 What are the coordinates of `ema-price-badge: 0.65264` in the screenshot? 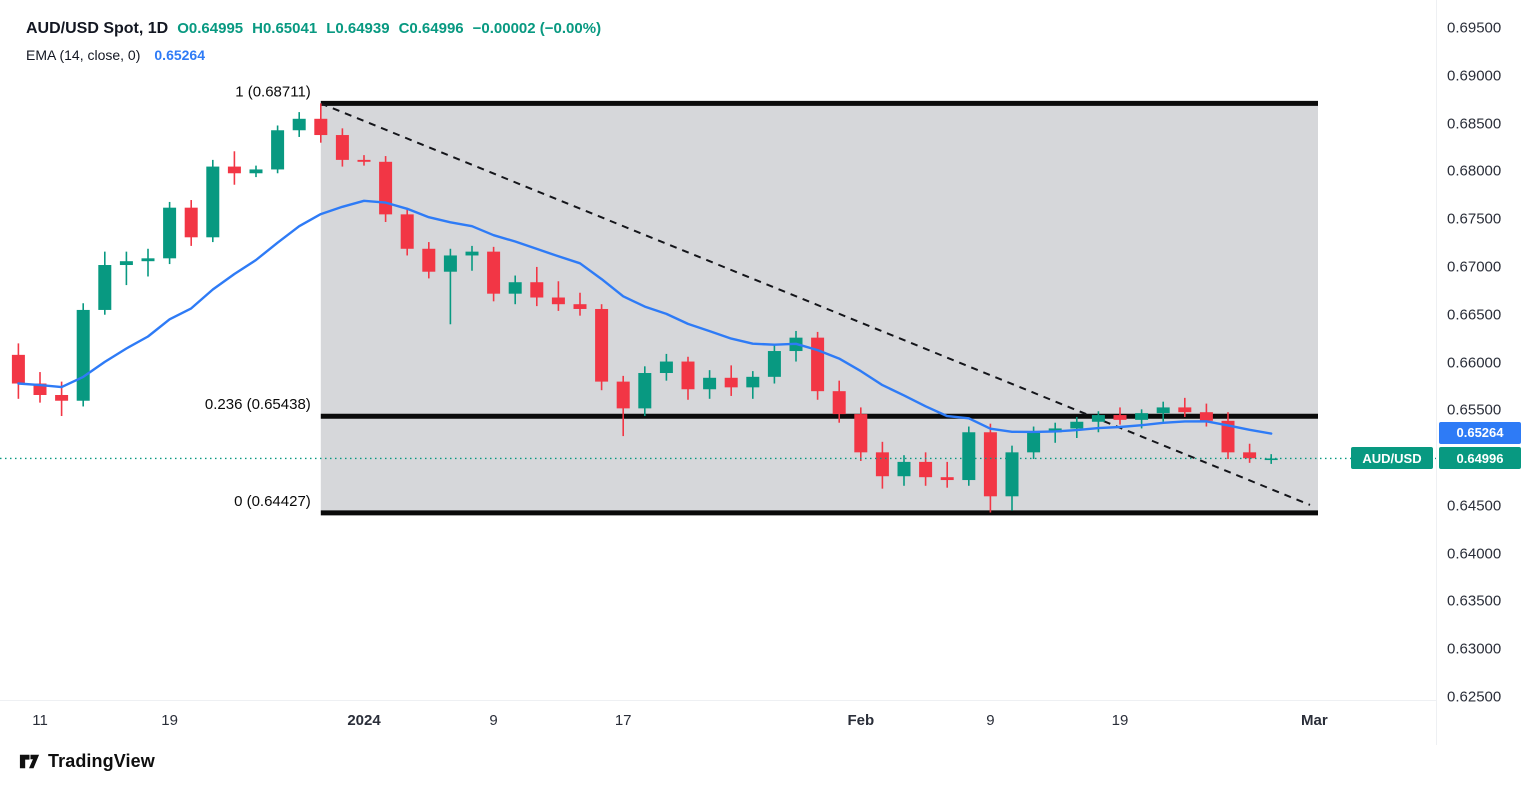 It's located at (1480, 432).